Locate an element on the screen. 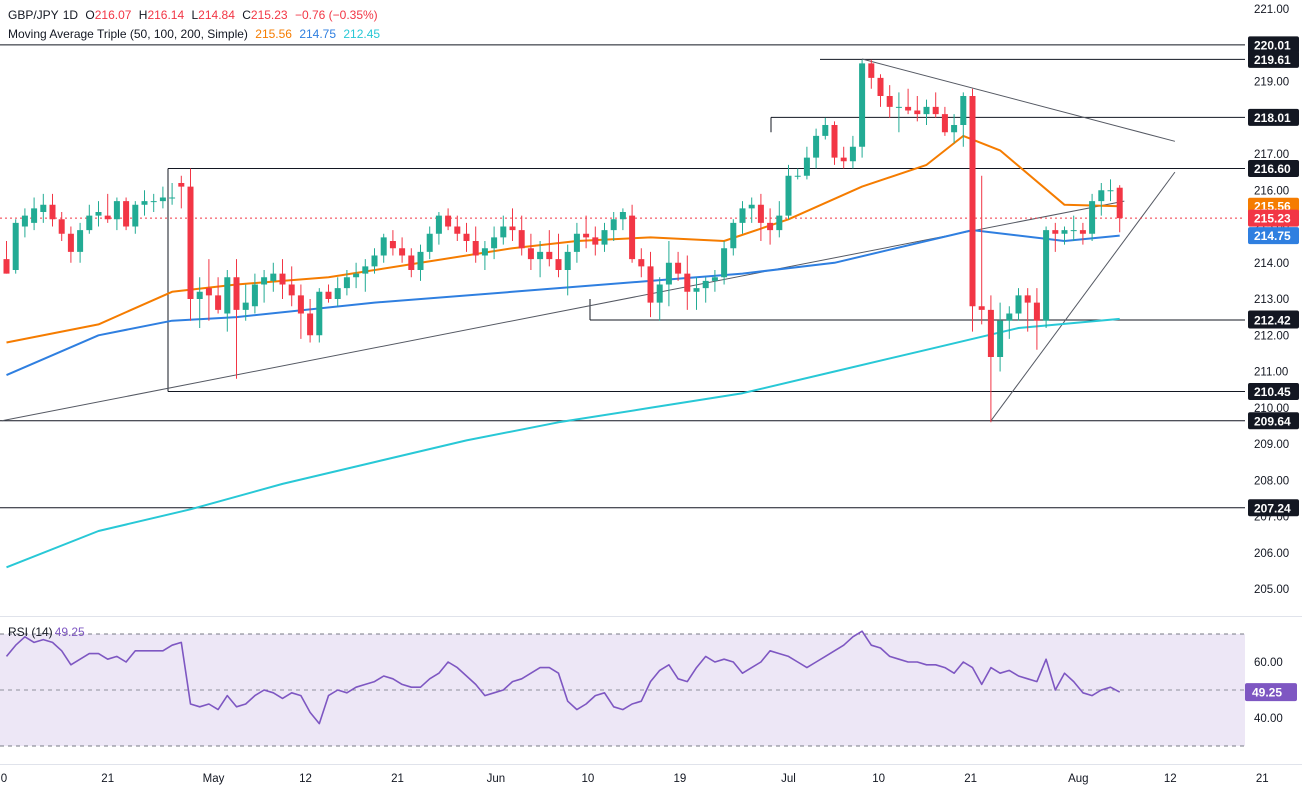 Image resolution: width=1302 pixels, height=794 pixels. price-level-badge: 209.64 is located at coordinates (1273, 421).